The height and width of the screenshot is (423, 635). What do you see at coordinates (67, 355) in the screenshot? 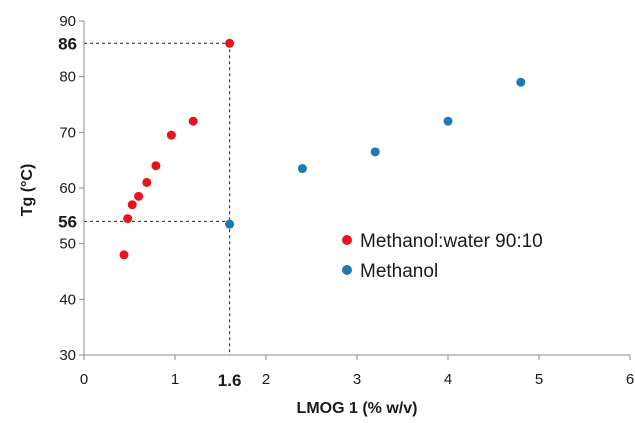
I see `y-tick-label: 30` at bounding box center [67, 355].